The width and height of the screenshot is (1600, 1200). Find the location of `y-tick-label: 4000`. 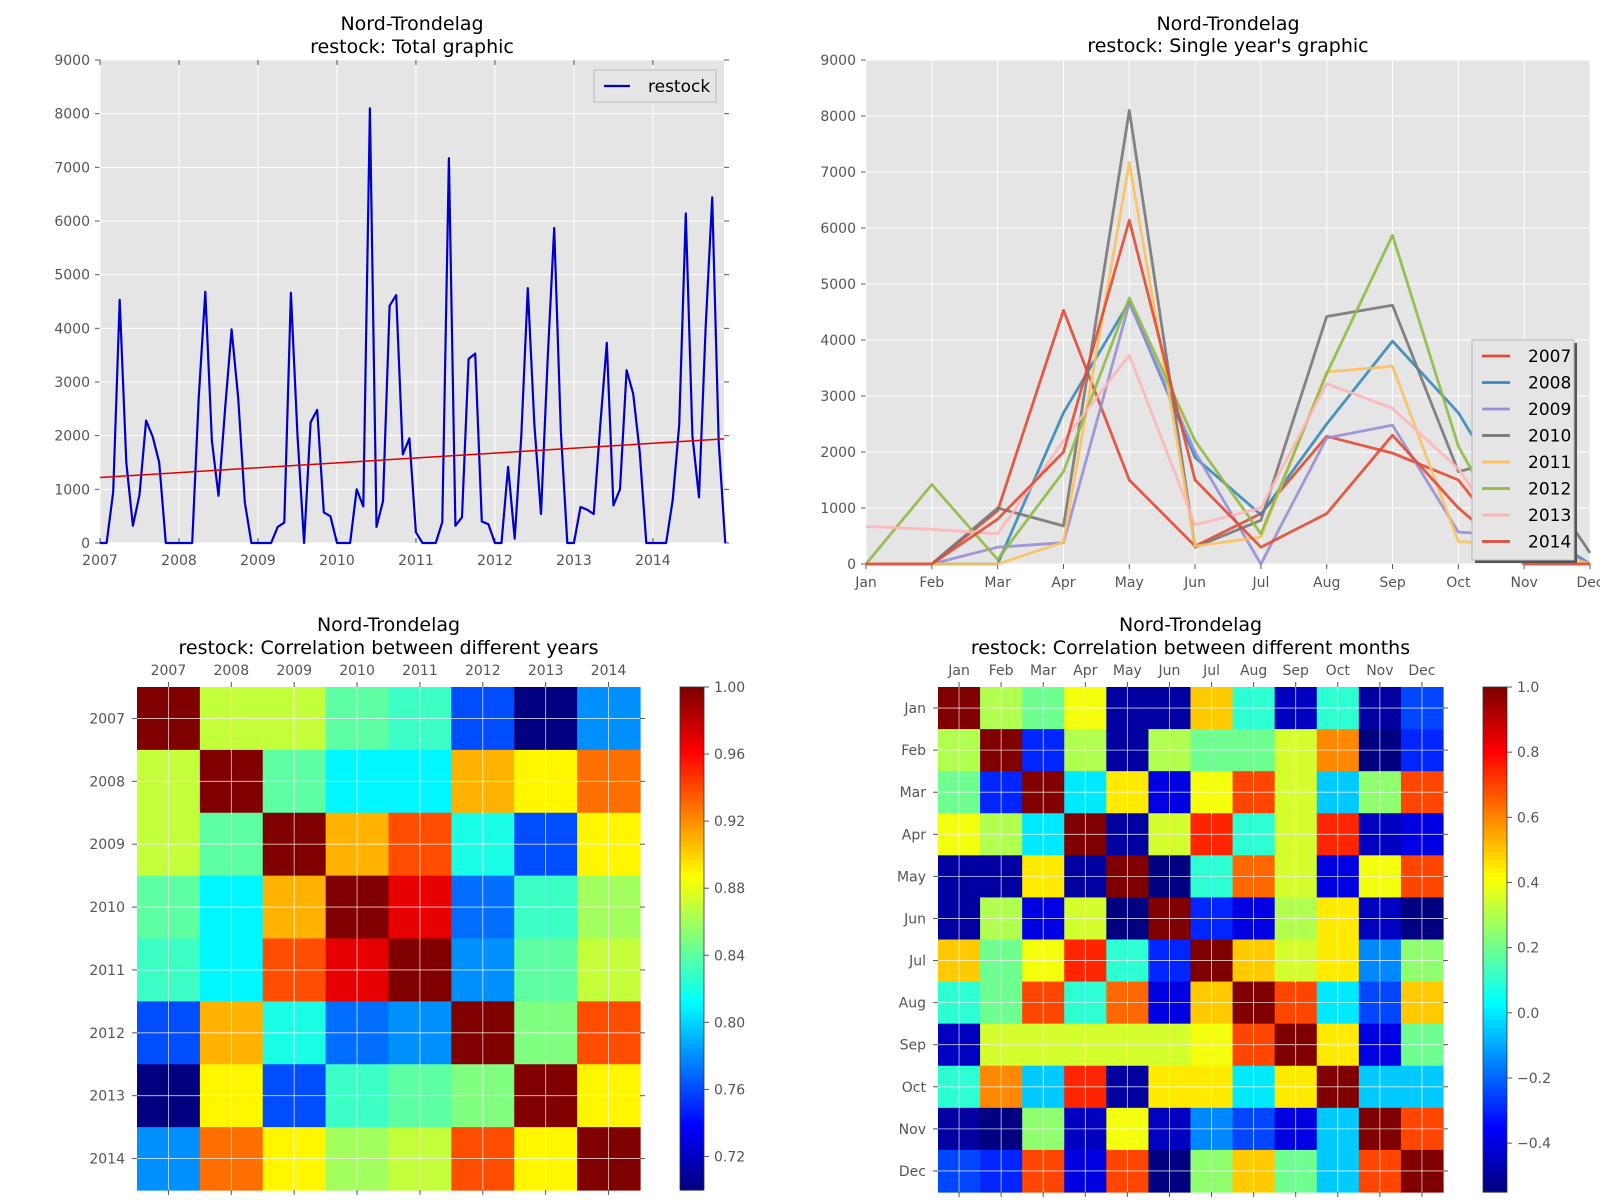

y-tick-label: 4000 is located at coordinates (838, 341).